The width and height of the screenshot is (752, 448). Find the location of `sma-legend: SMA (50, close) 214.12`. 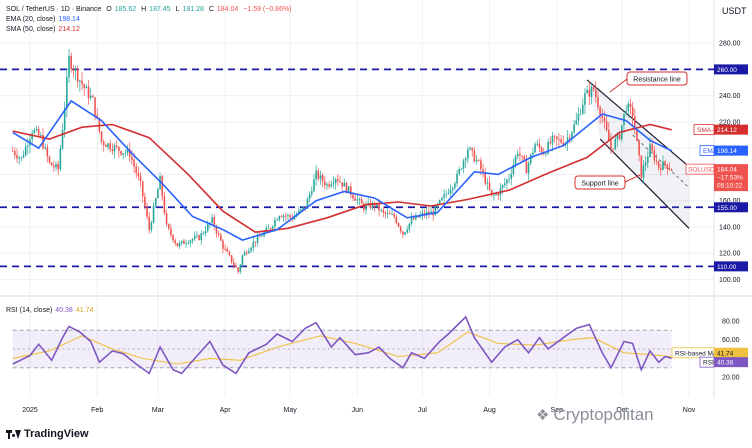

sma-legend: SMA (50, close) 214.12 is located at coordinates (44, 29).